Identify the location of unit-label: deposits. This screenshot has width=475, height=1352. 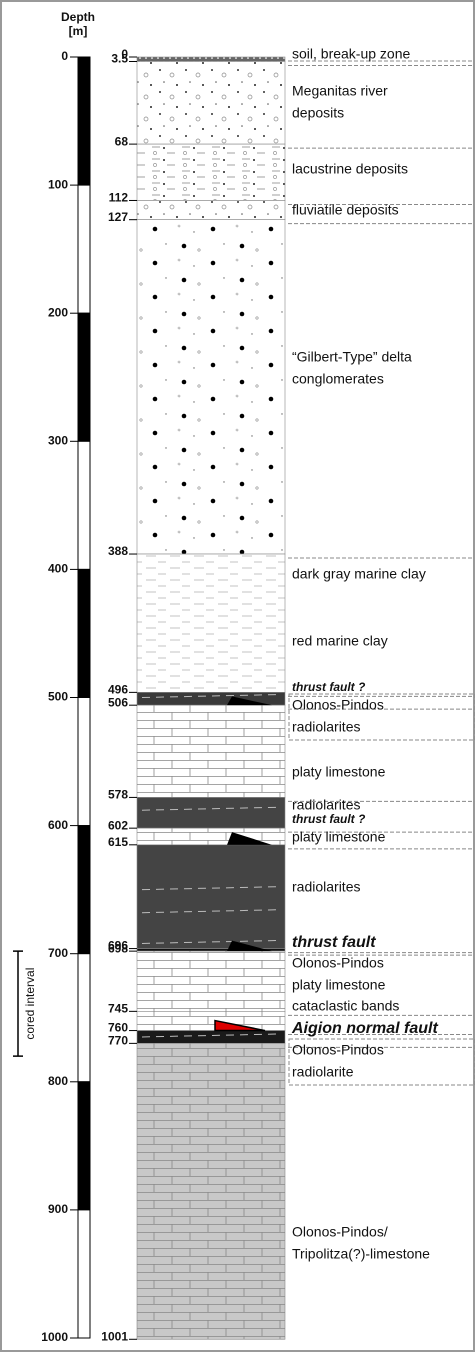
(318, 113).